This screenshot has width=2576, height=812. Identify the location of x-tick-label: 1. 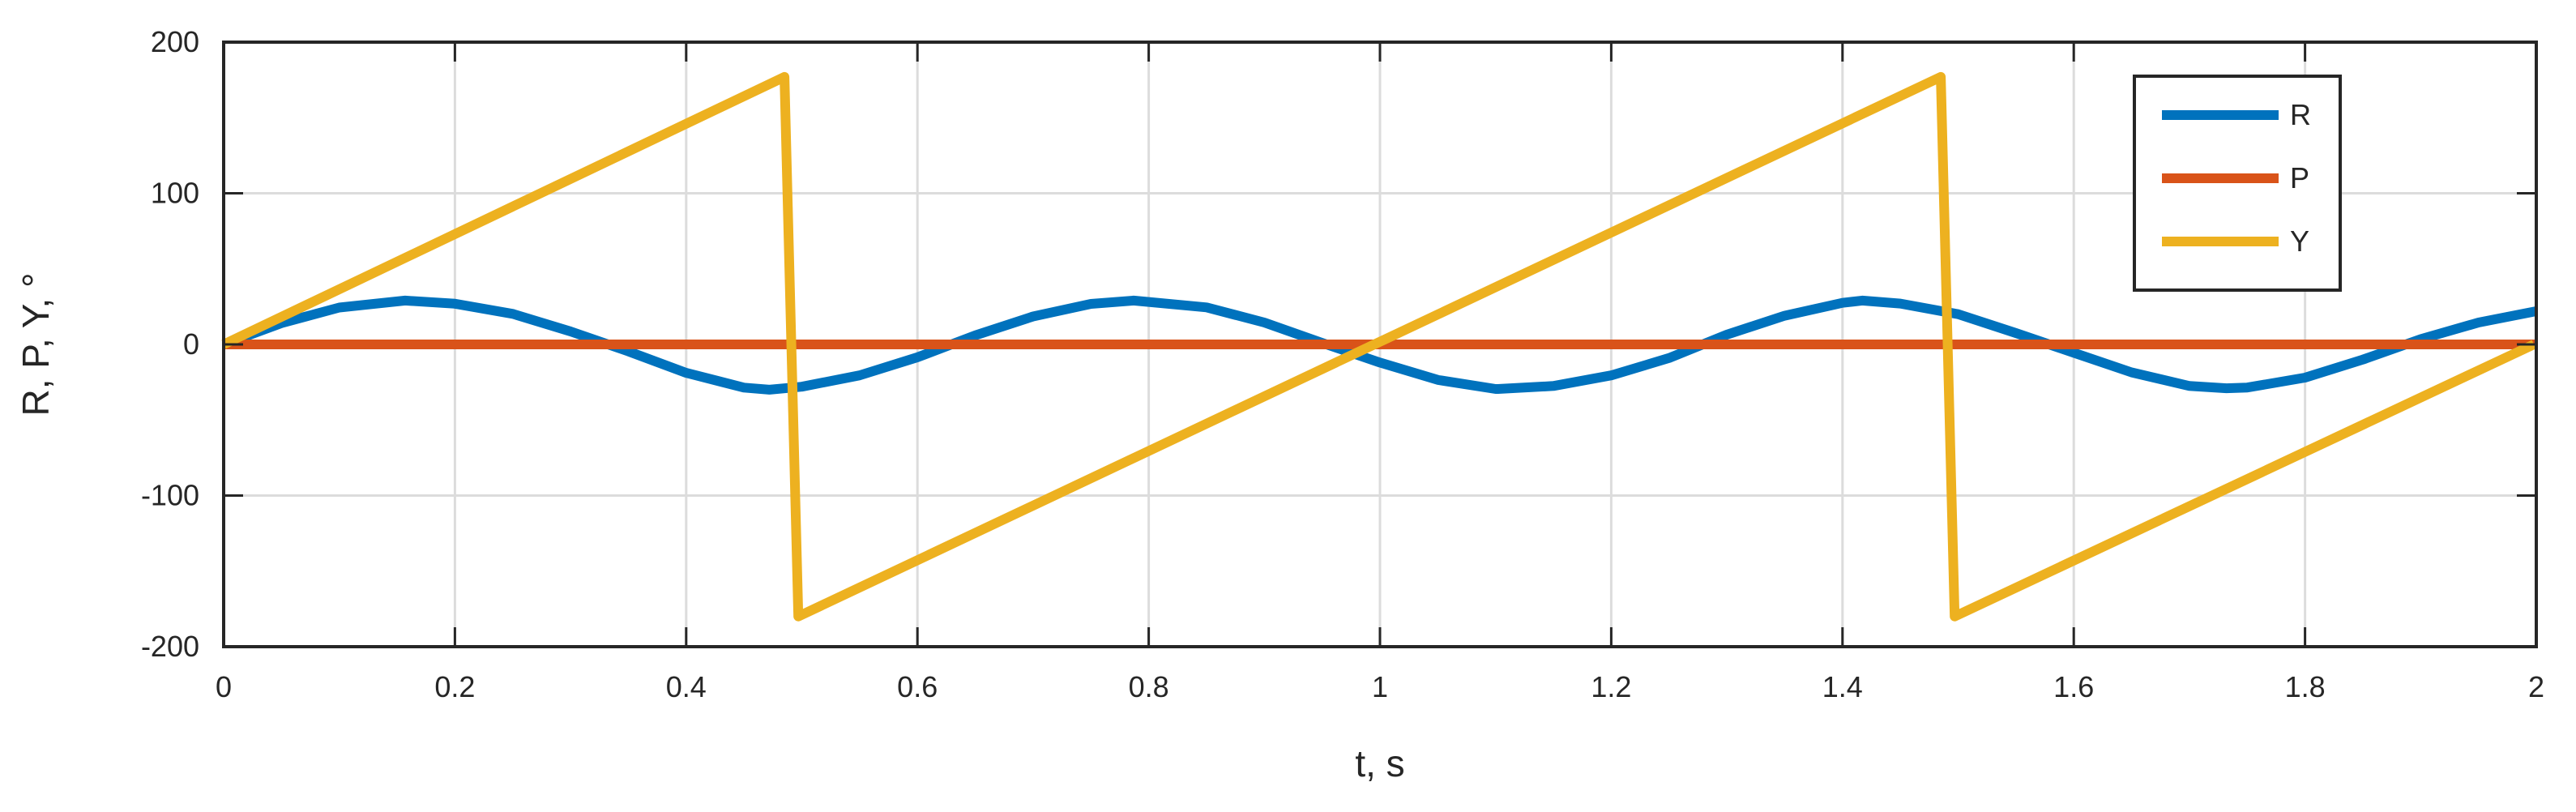
(1380, 686).